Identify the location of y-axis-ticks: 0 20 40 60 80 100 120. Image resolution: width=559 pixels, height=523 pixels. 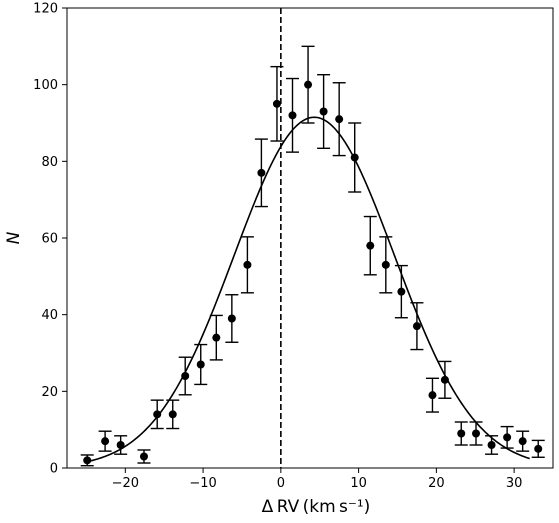
(50, 239).